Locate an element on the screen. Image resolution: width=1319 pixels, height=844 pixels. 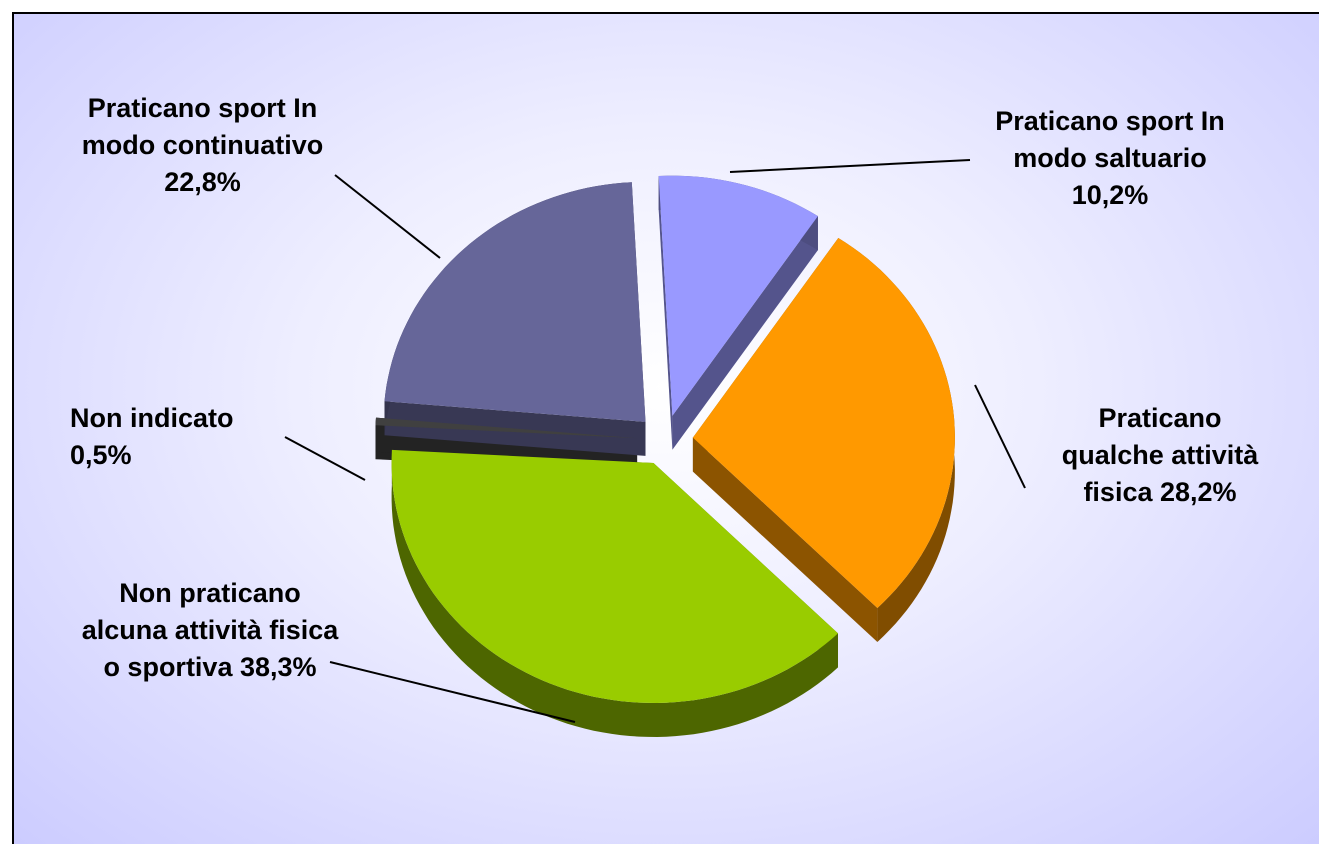
category-label: Praticano qualche attività fisica is located at coordinates (1160, 455).